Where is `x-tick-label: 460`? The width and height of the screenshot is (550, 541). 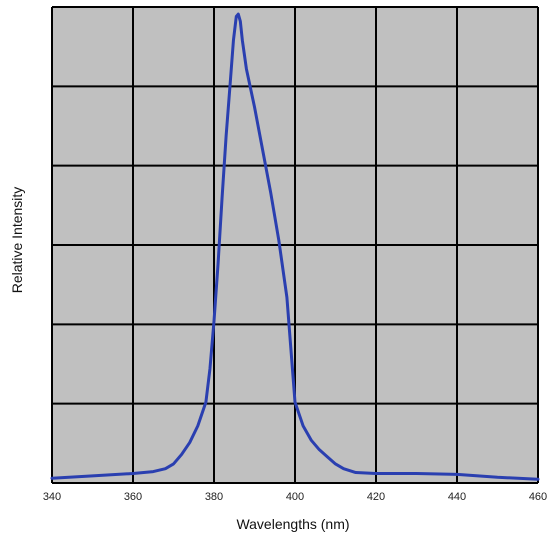
x-tick-label: 460 is located at coordinates (538, 497).